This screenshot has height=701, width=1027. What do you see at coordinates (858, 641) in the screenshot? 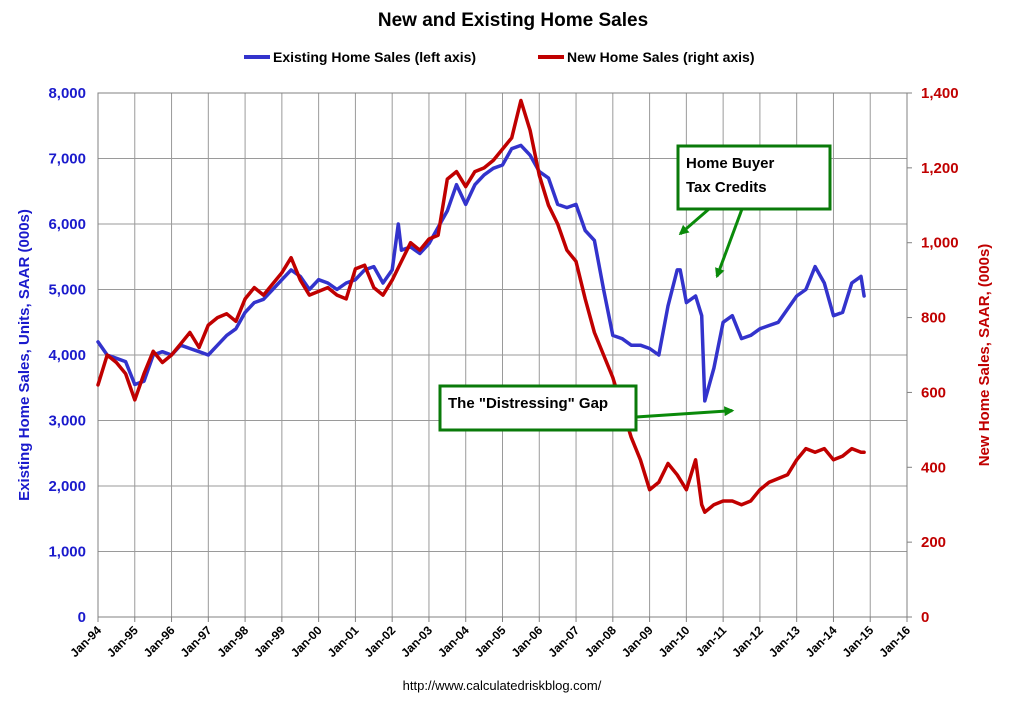
I see `x-tick-label: Jan-15` at bounding box center [858, 641].